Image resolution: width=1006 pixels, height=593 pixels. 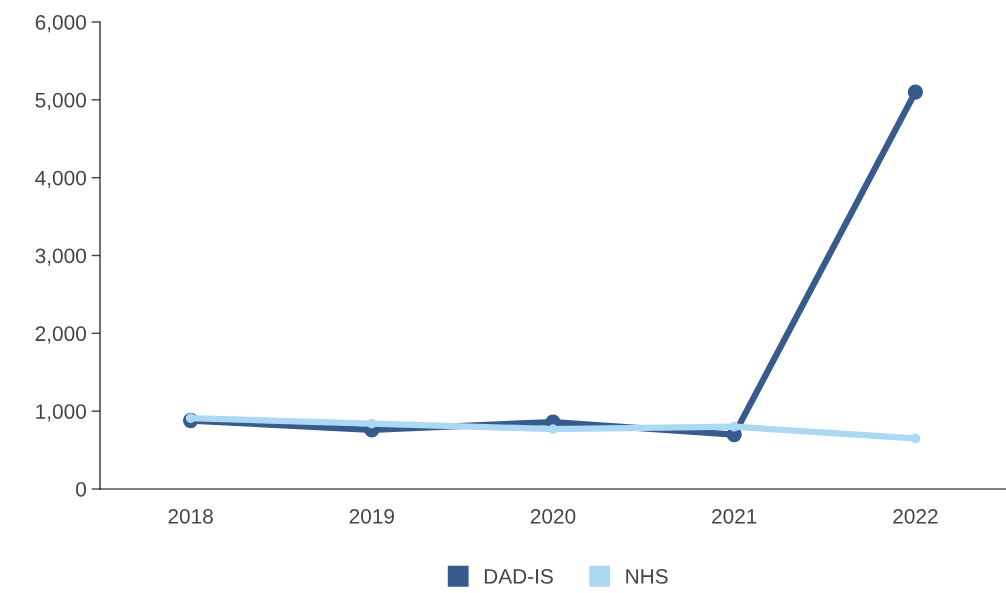 What do you see at coordinates (371, 516) in the screenshot?
I see `x-tick-label: 2019` at bounding box center [371, 516].